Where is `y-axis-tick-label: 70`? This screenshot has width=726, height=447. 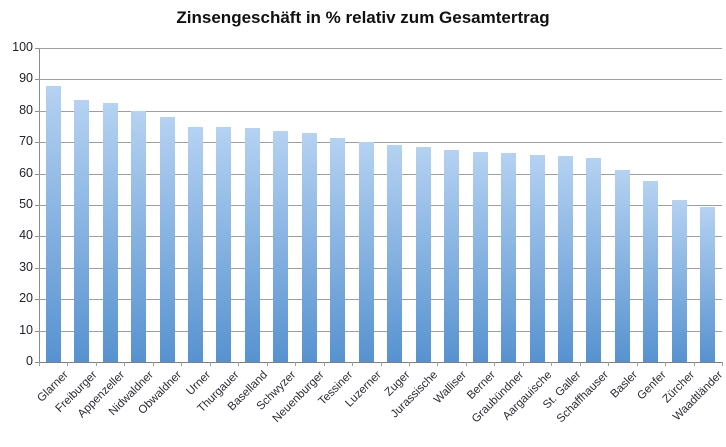
y-axis-tick-label: 70 is located at coordinates (26, 141).